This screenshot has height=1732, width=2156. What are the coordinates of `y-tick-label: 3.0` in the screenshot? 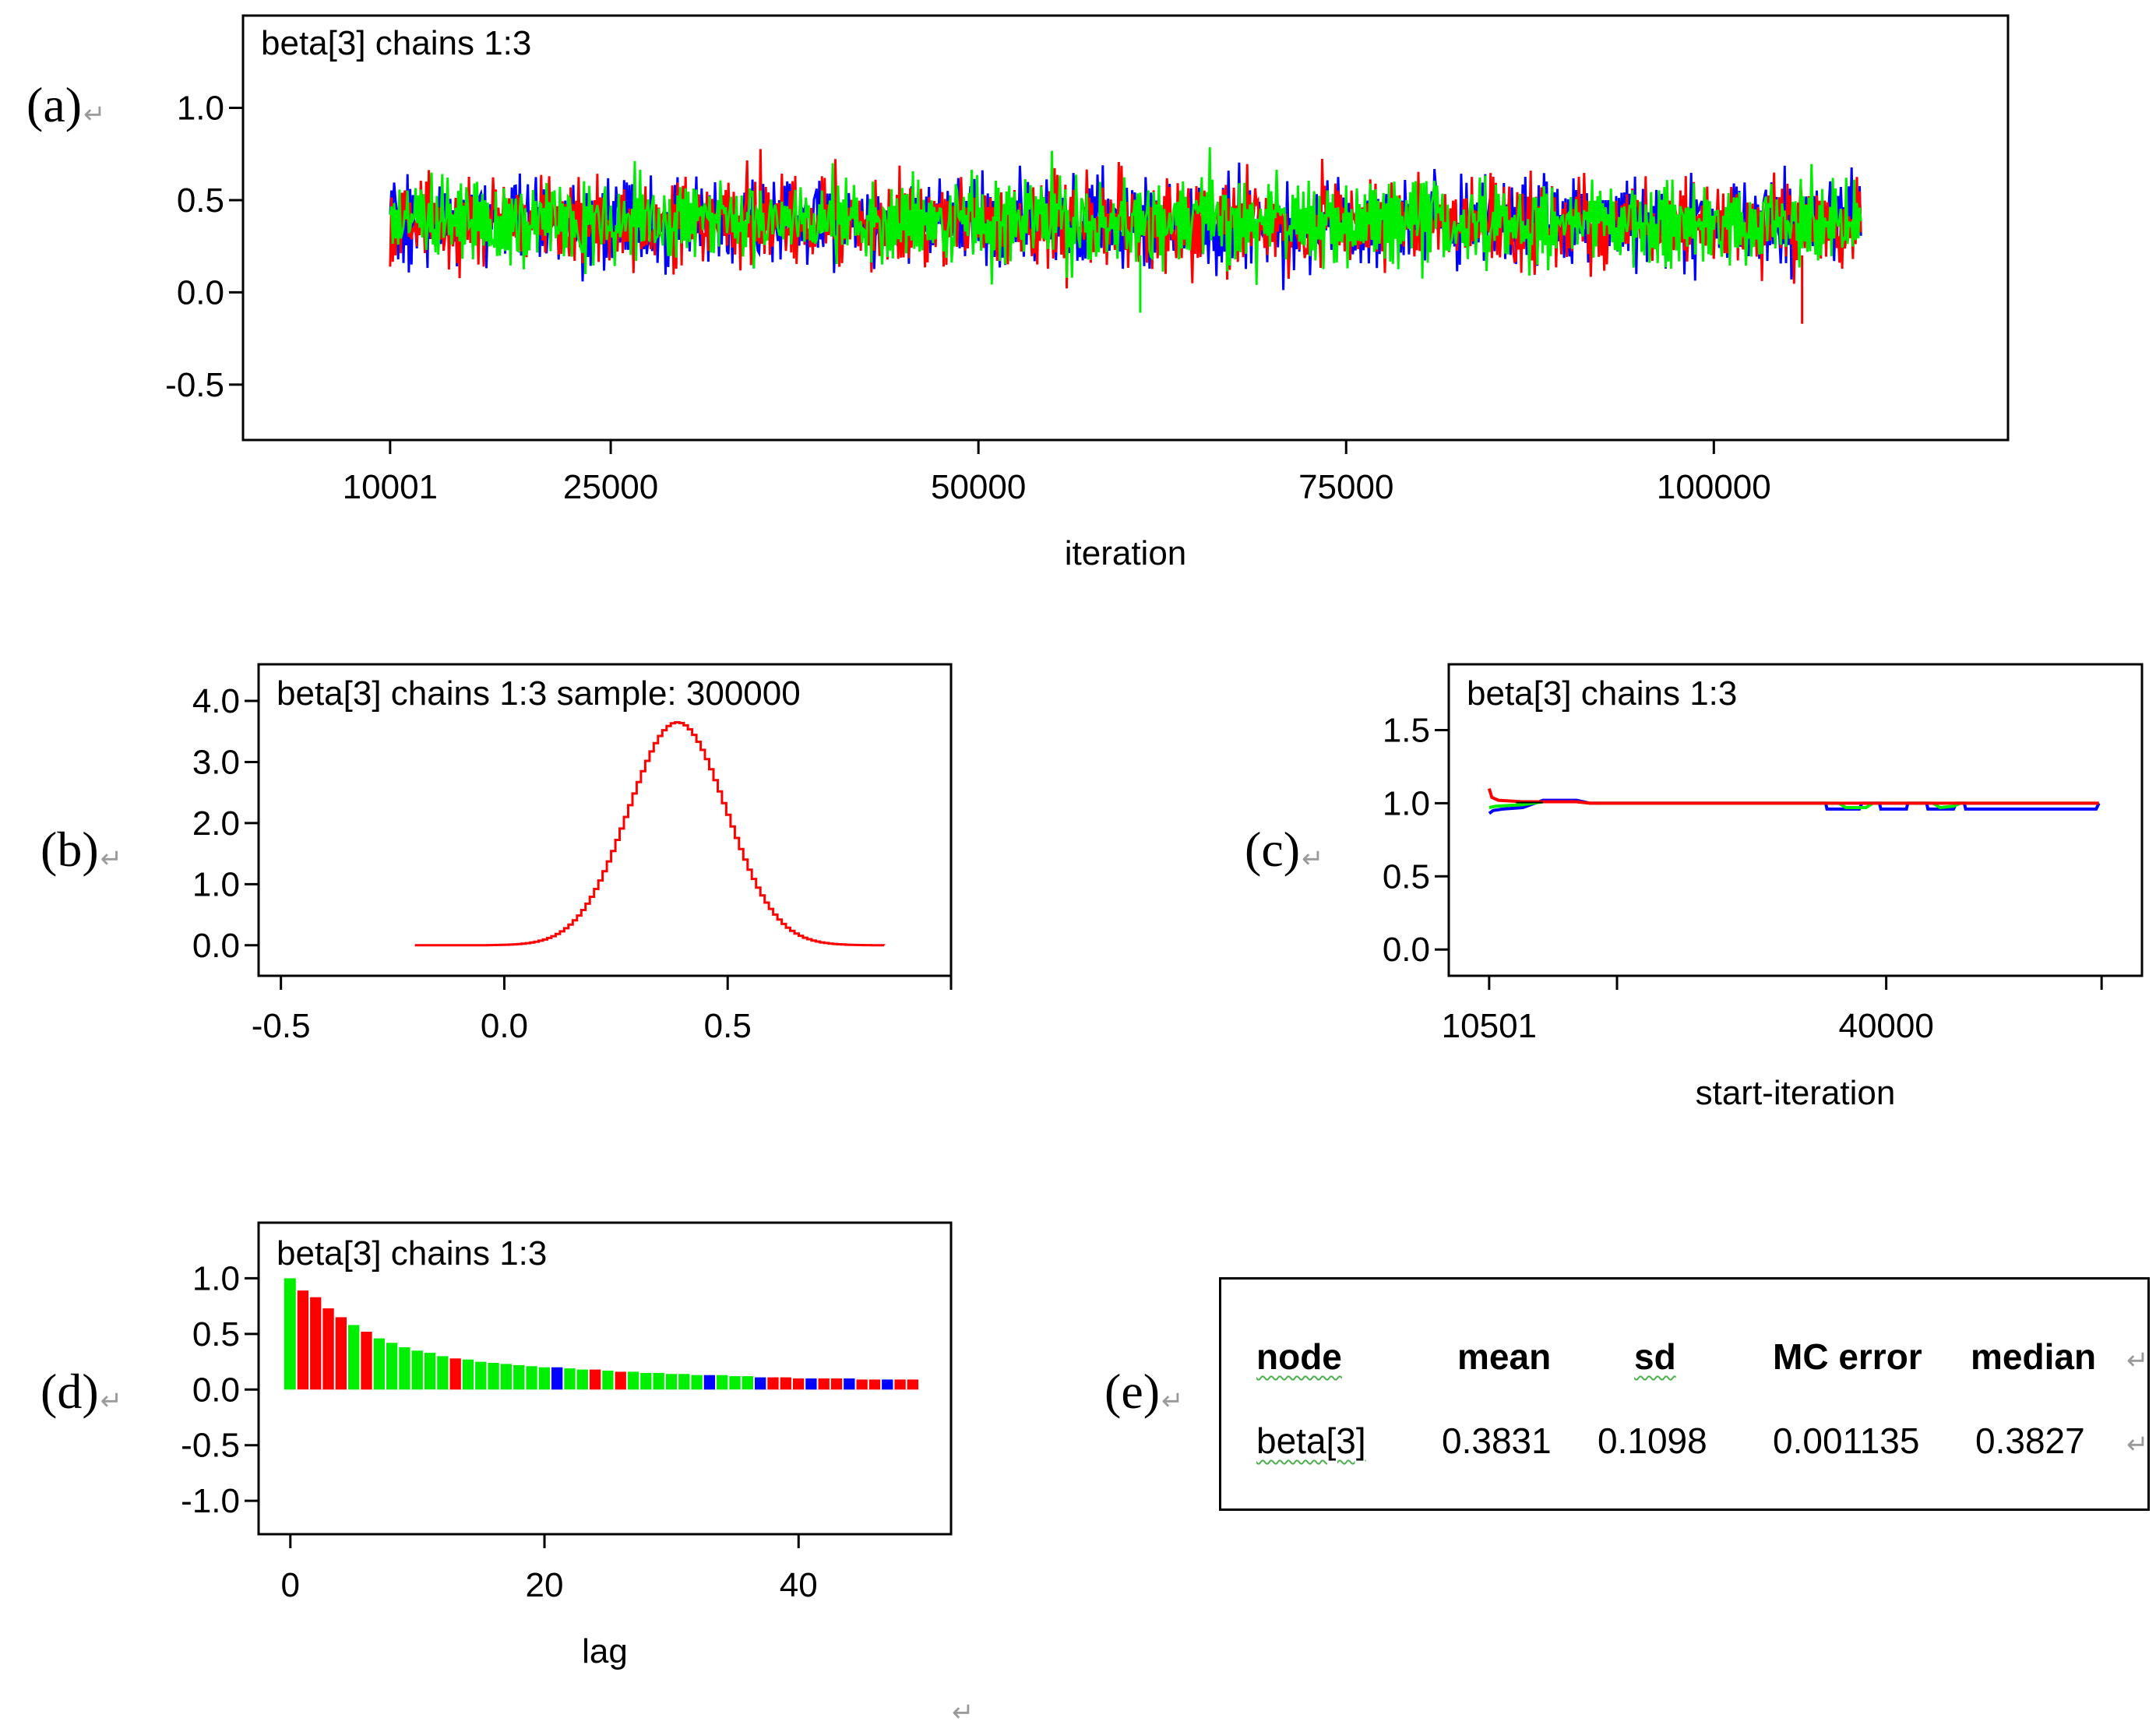 It's located at (216, 762).